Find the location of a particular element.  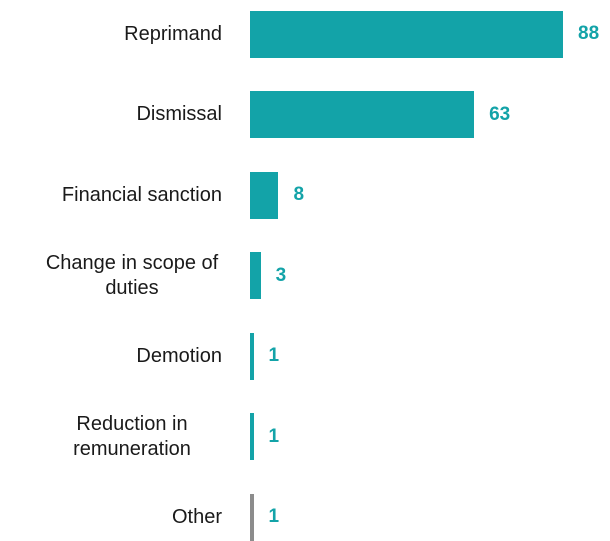

category-label: Dismissal is located at coordinates (111, 114).